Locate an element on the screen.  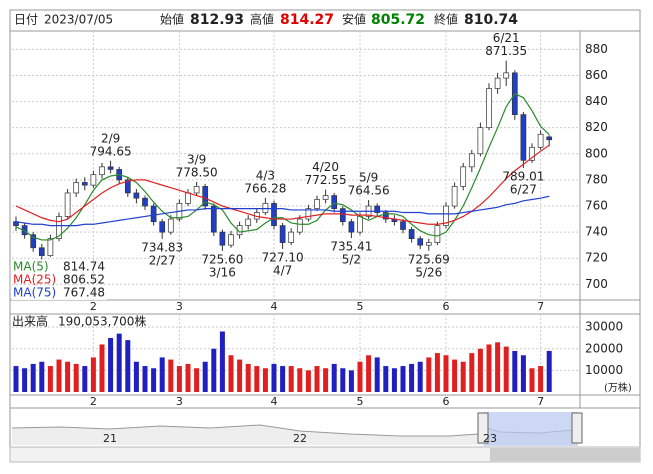
legend-label: MA(25) is located at coordinates (34, 280).